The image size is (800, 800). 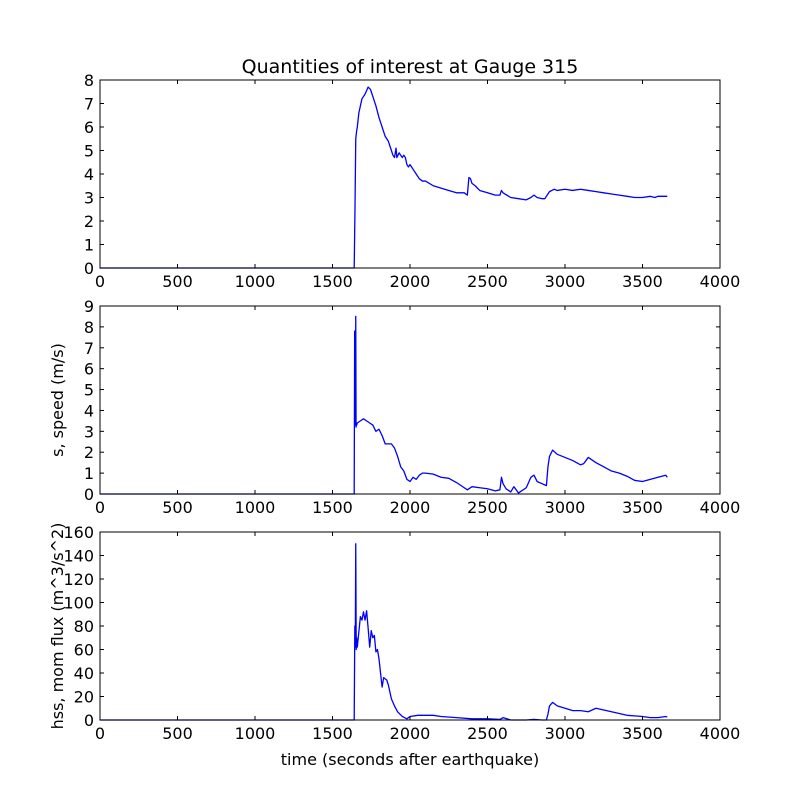 I want to click on y-axis-label: hss, mom flux (m^3/s^2), so click(x=57, y=626).